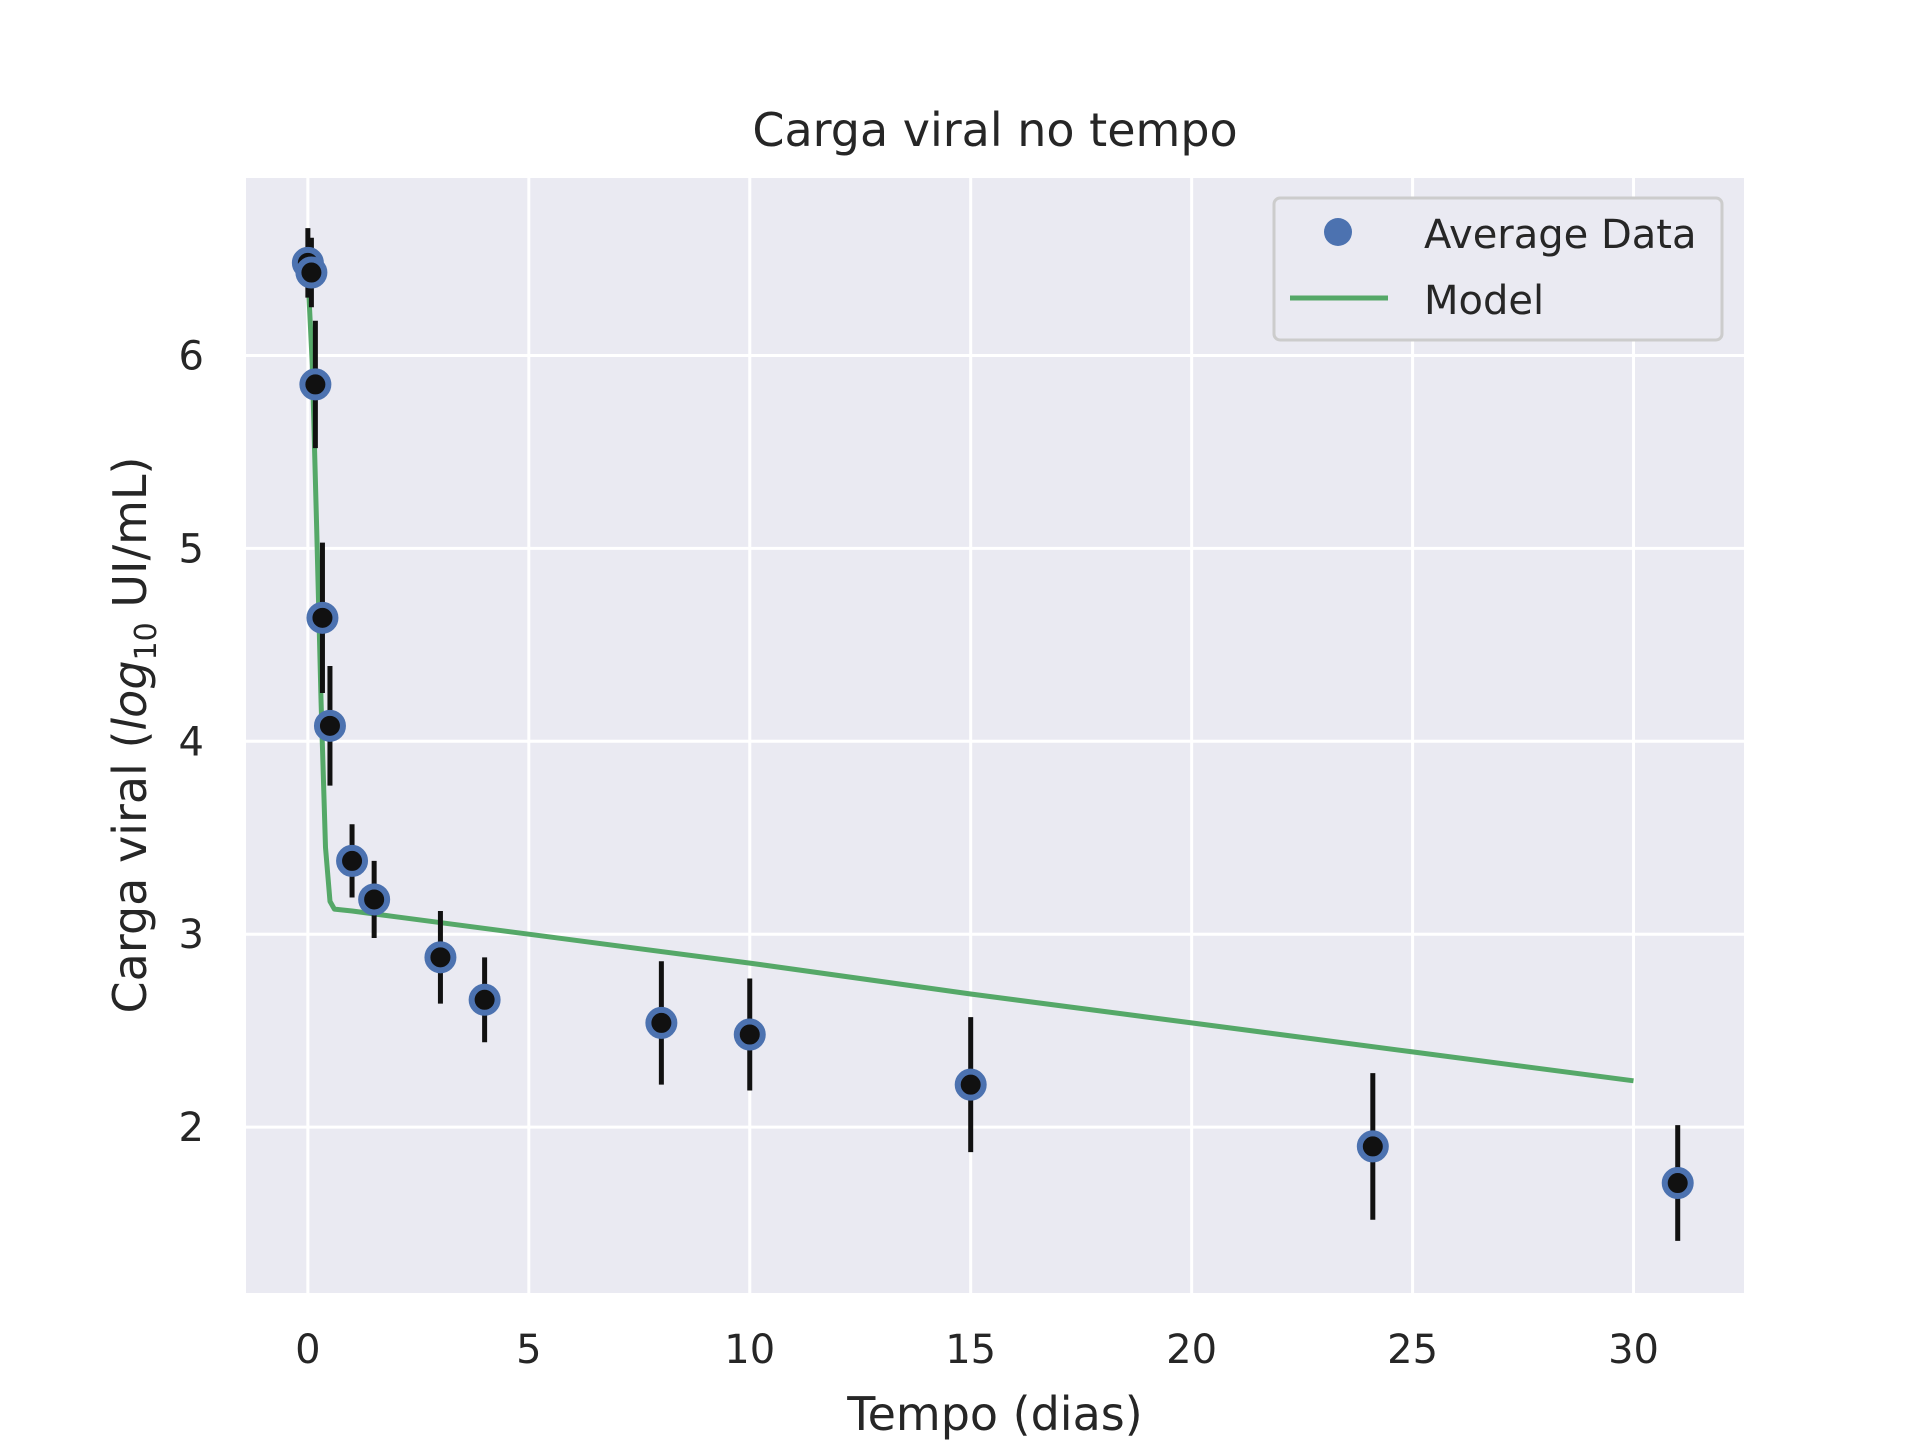 The image size is (1920, 1440). Describe the element at coordinates (994, 1413) in the screenshot. I see `x-axis-title: Tempo (dias)` at that location.